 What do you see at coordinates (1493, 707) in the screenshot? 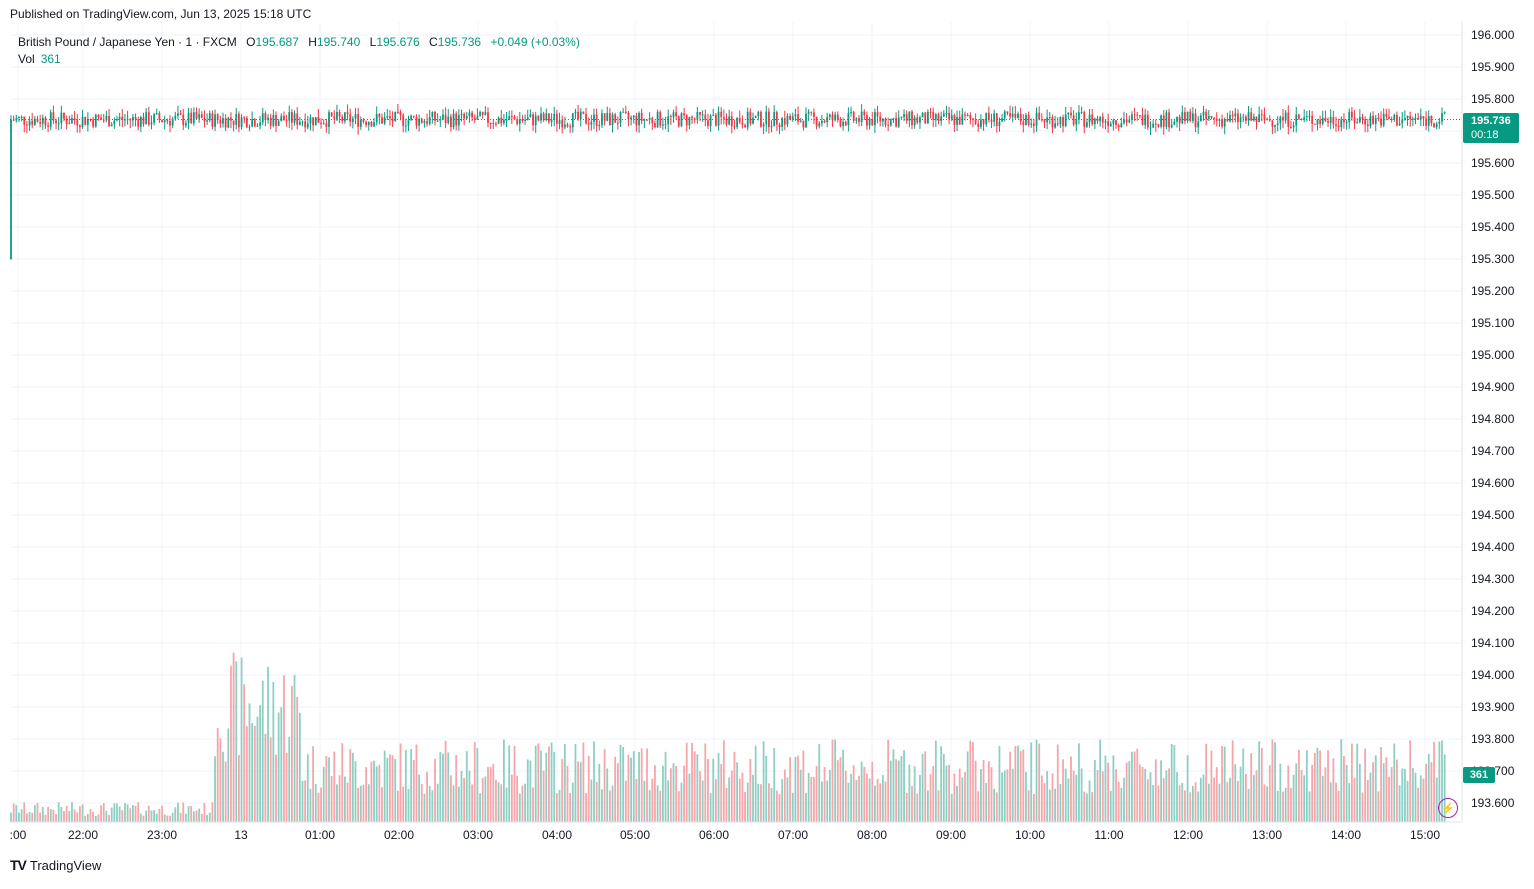
I see `price-tick-label: 193.900` at bounding box center [1493, 707].